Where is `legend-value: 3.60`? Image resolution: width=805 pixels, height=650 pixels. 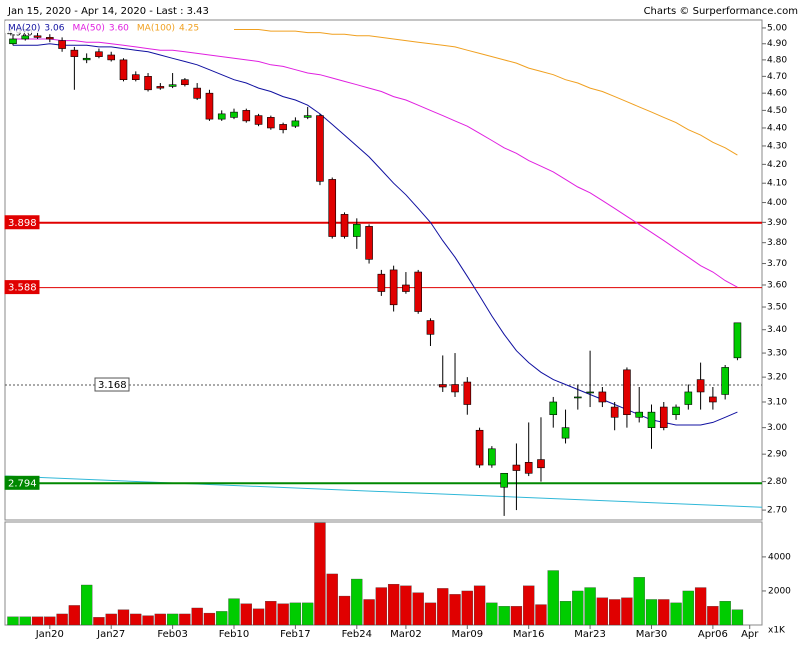 legend-value: 3.60 is located at coordinates (119, 29).